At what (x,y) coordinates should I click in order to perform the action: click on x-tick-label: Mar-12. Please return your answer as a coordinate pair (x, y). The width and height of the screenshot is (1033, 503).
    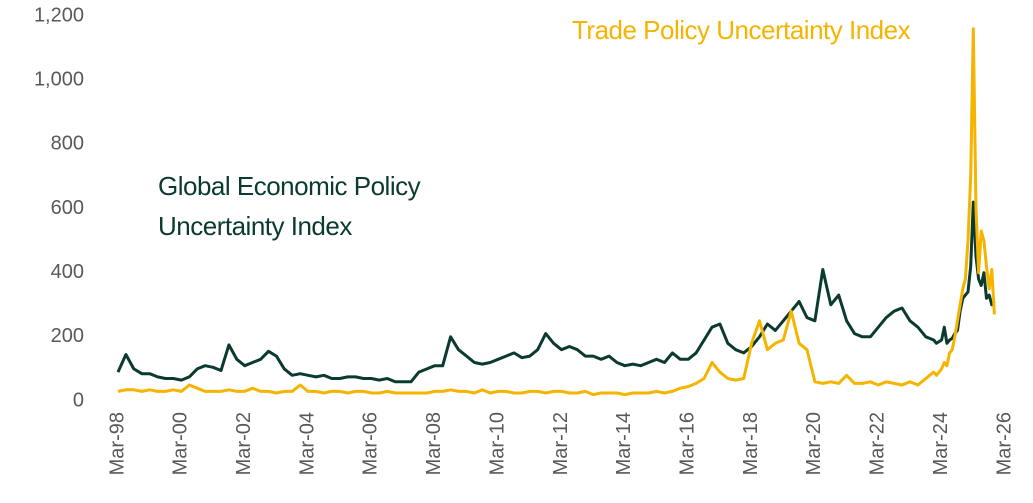
    Looking at the image, I should click on (561, 443).